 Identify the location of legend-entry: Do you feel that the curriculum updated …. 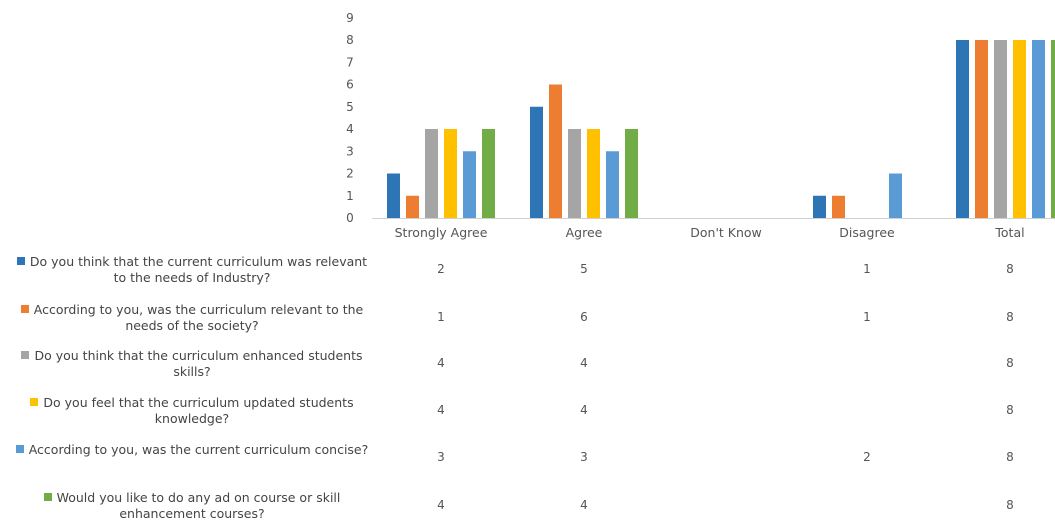
(192, 411).